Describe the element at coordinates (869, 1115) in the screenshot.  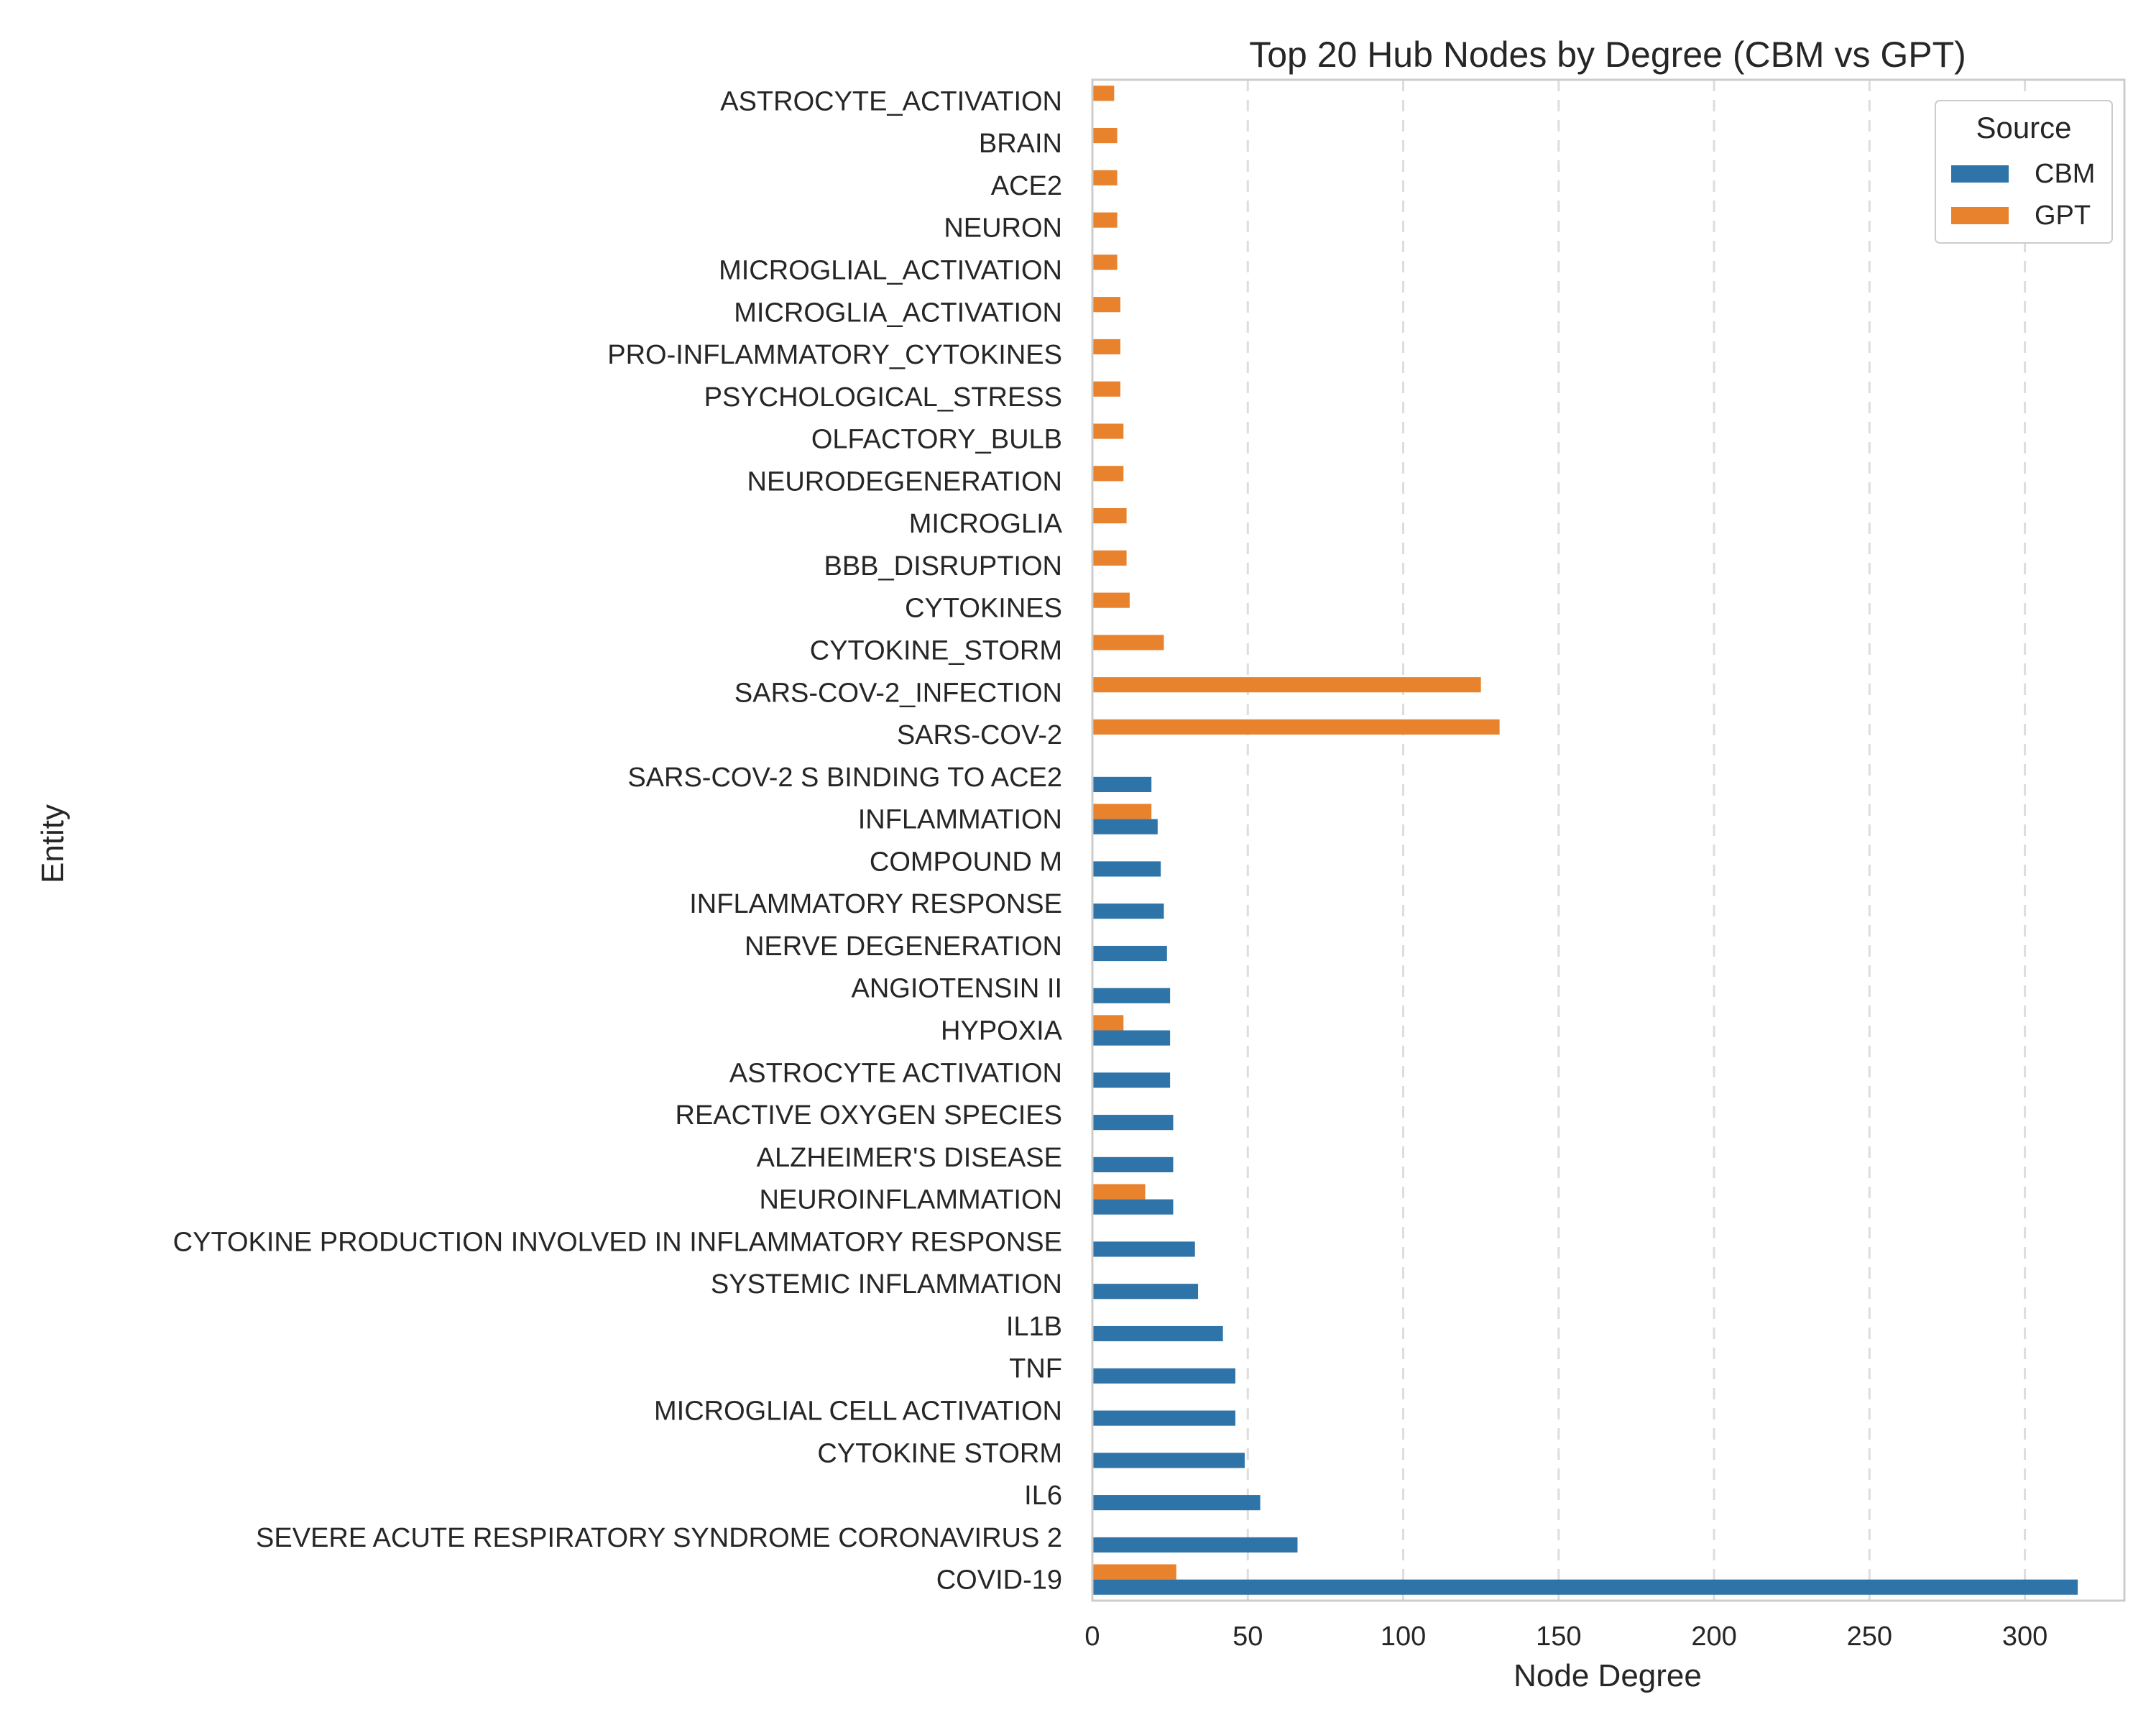
I see `y-tick-label: REACTIVE OXYGEN SPECIES` at that location.